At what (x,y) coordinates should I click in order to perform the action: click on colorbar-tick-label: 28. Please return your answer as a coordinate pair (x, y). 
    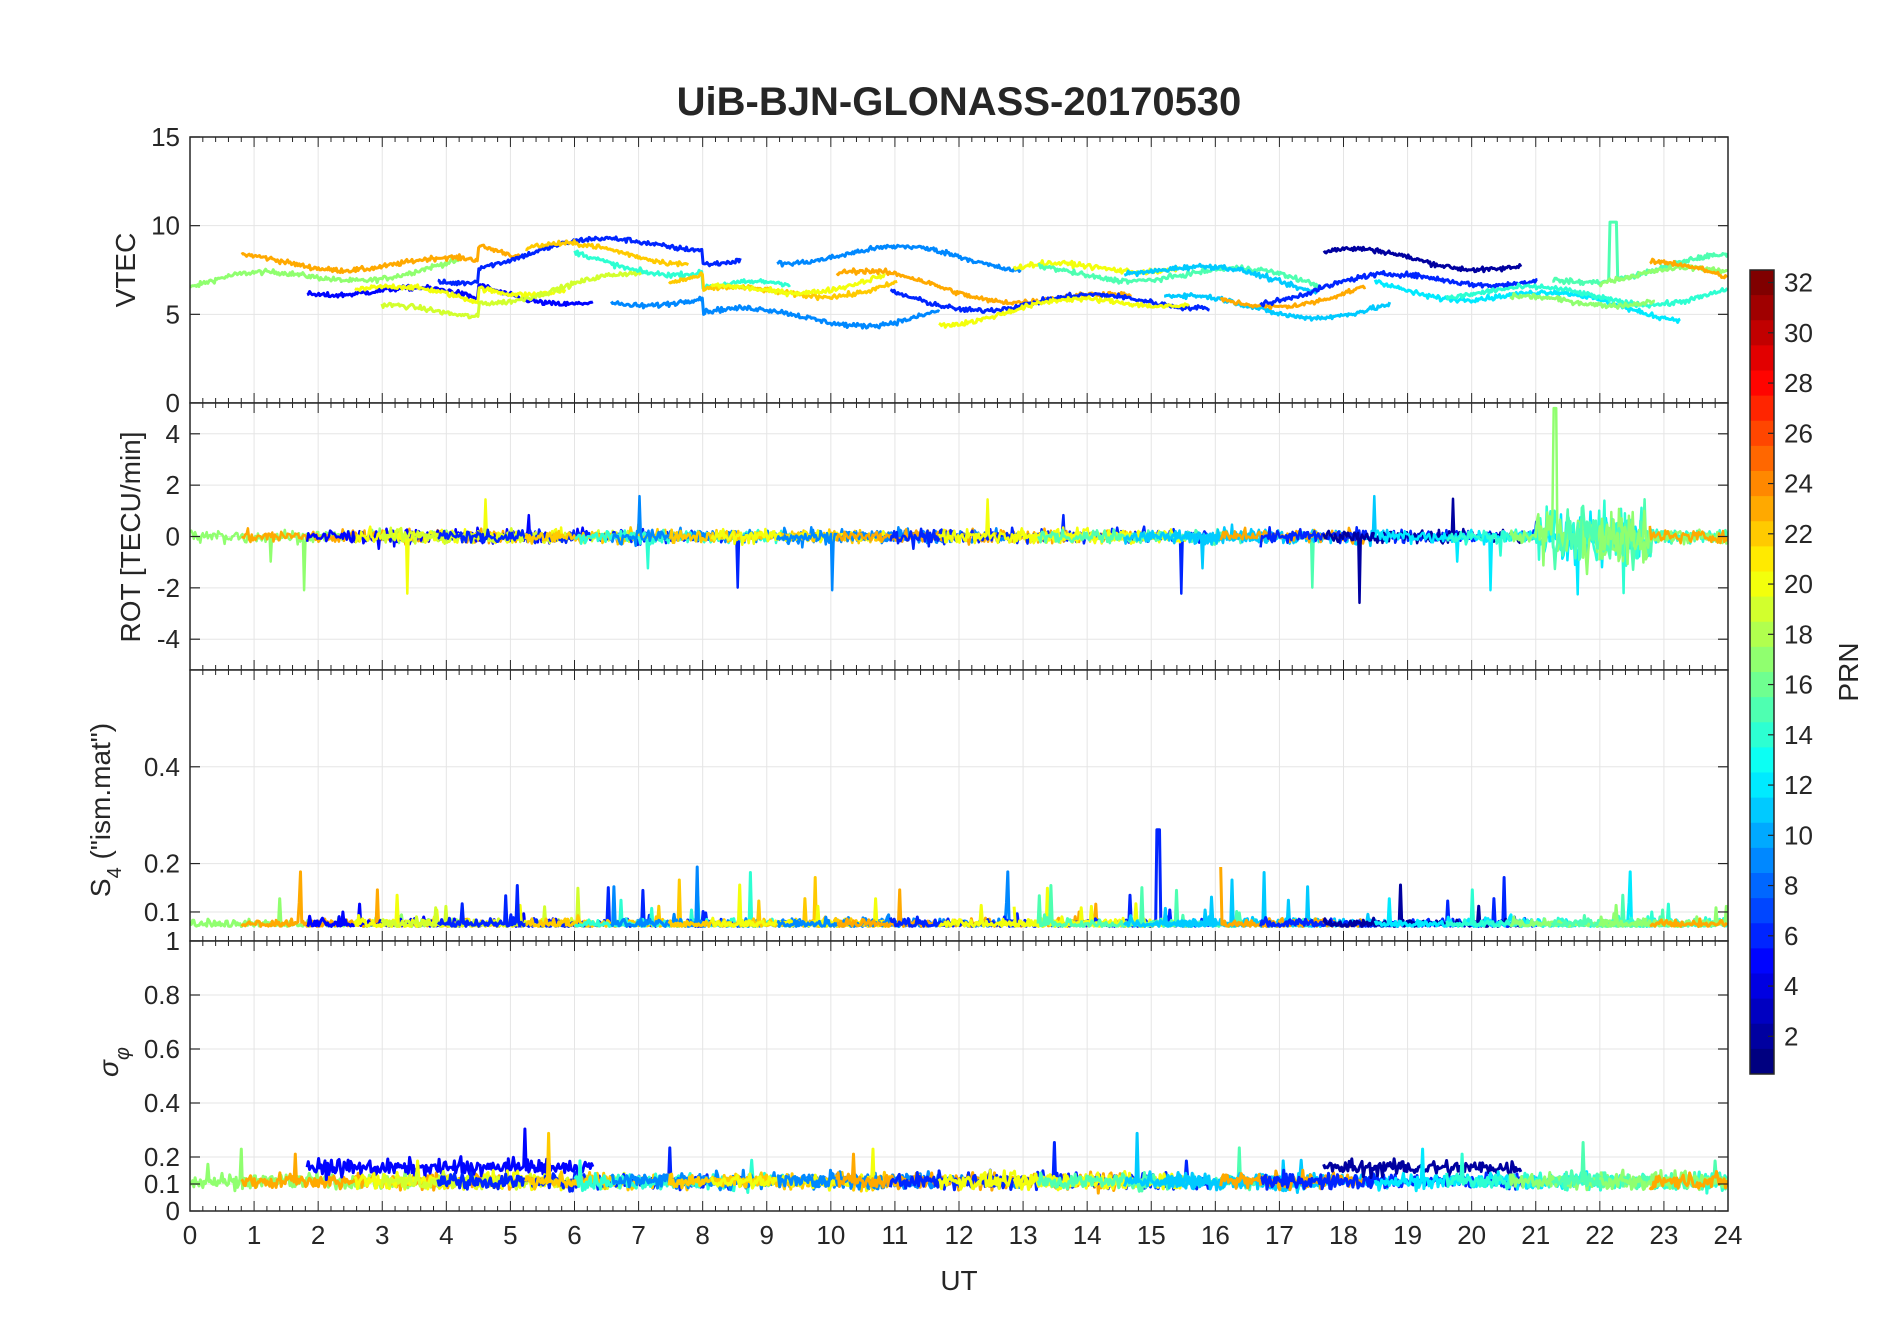
    Looking at the image, I should click on (1798, 383).